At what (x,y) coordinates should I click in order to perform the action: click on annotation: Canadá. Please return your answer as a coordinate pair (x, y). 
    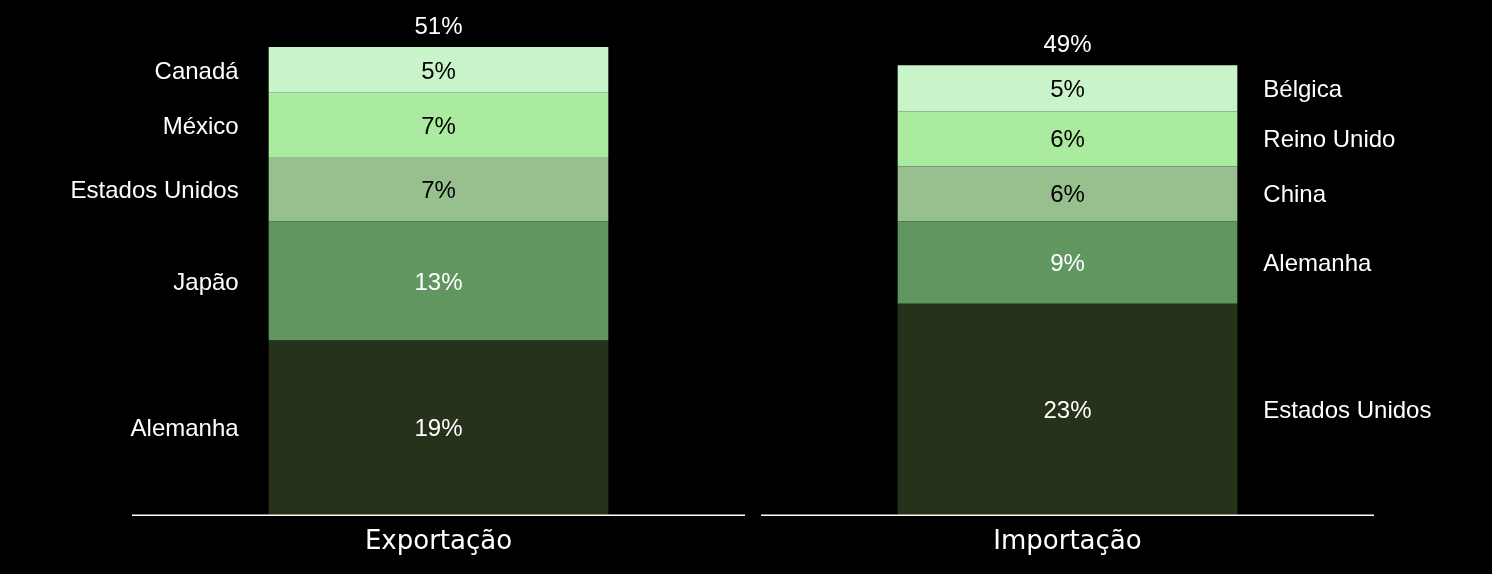
    Looking at the image, I should click on (197, 70).